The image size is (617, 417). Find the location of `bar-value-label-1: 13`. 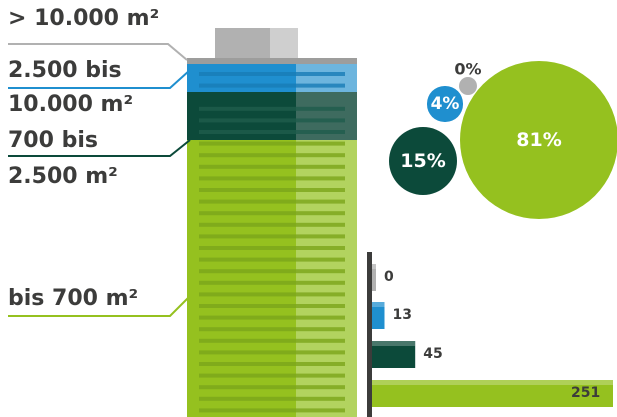

bar-value-label-1: 13 is located at coordinates (401, 315).